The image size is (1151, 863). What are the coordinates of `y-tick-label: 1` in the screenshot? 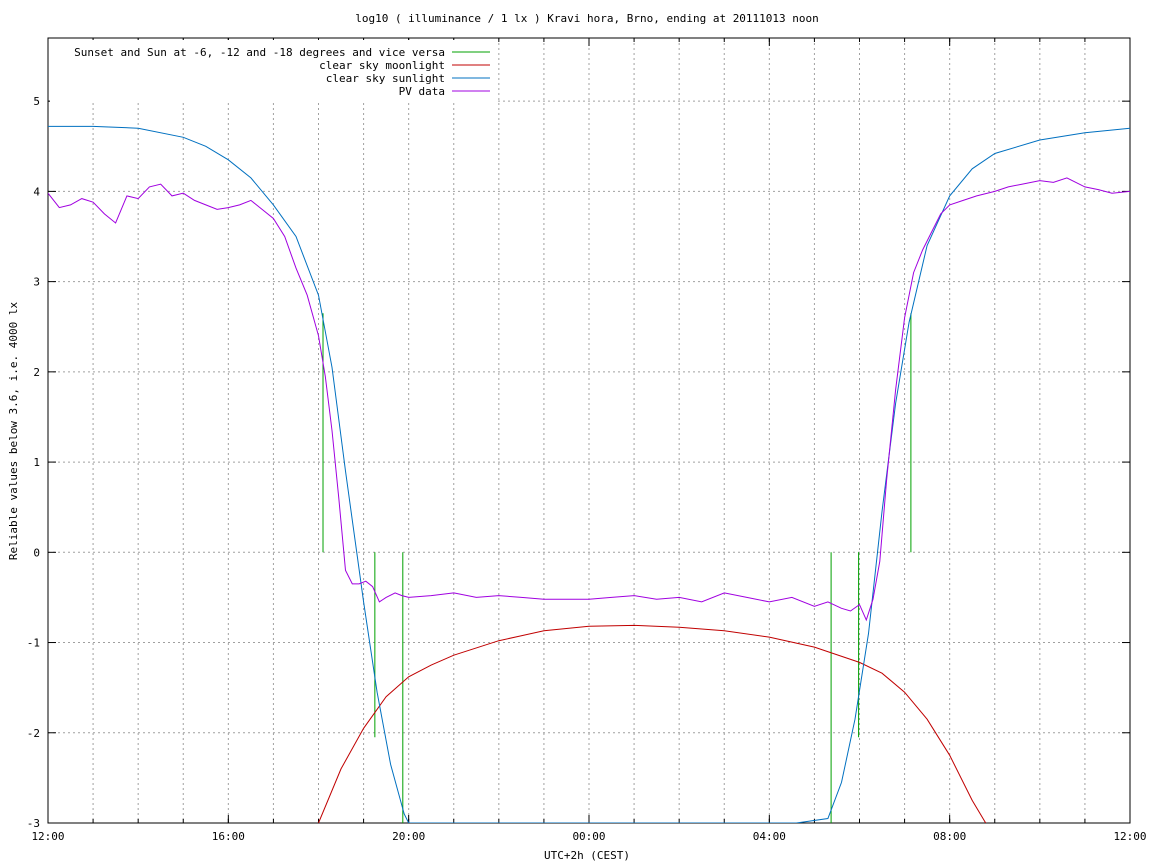 It's located at (36, 462).